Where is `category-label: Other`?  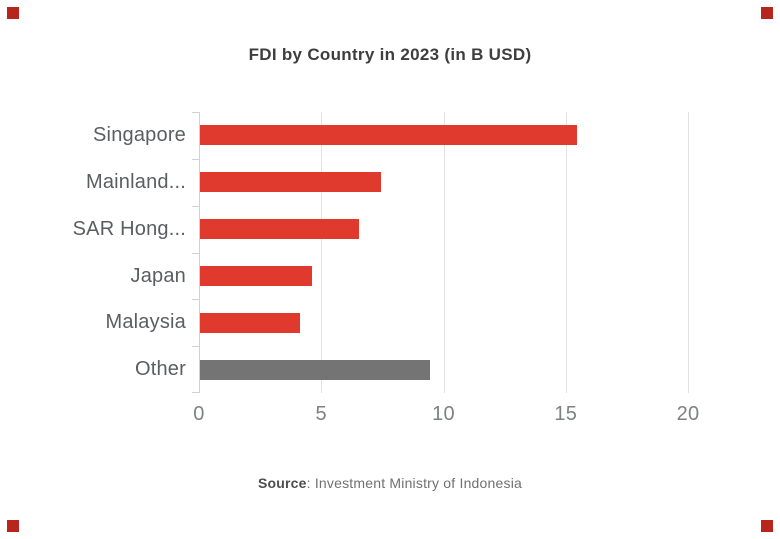
category-label: Other is located at coordinates (160, 369).